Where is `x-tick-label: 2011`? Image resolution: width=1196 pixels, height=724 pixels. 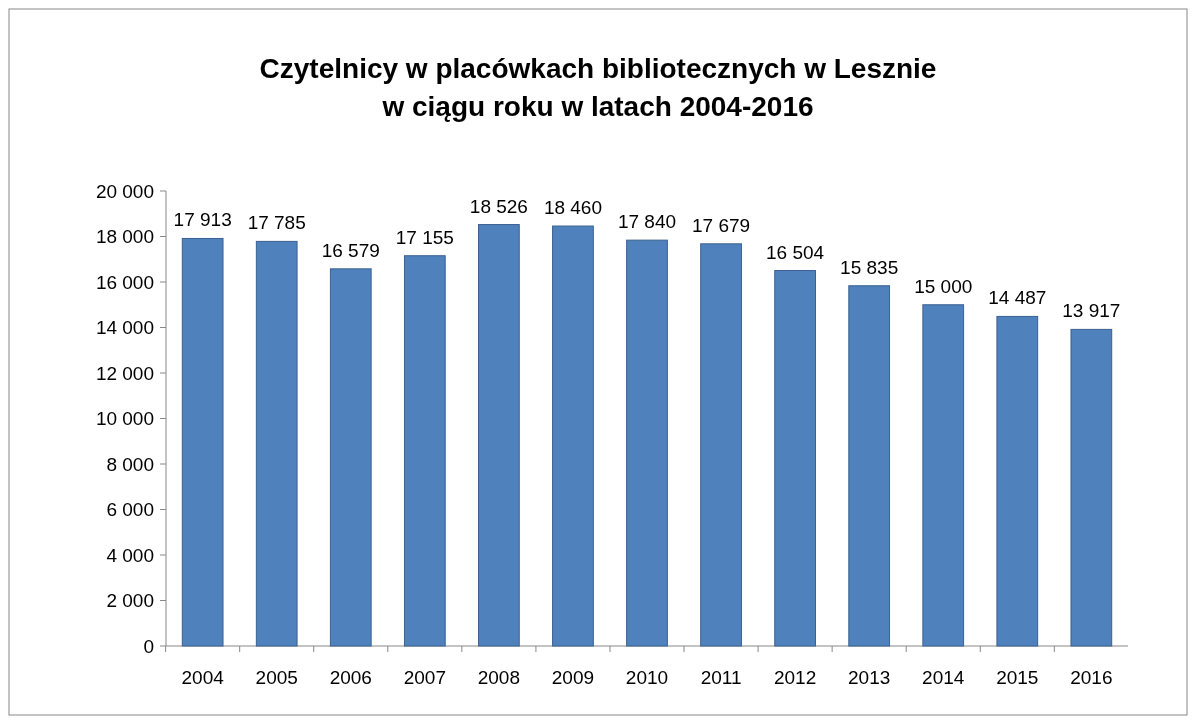 x-tick-label: 2011 is located at coordinates (721, 677).